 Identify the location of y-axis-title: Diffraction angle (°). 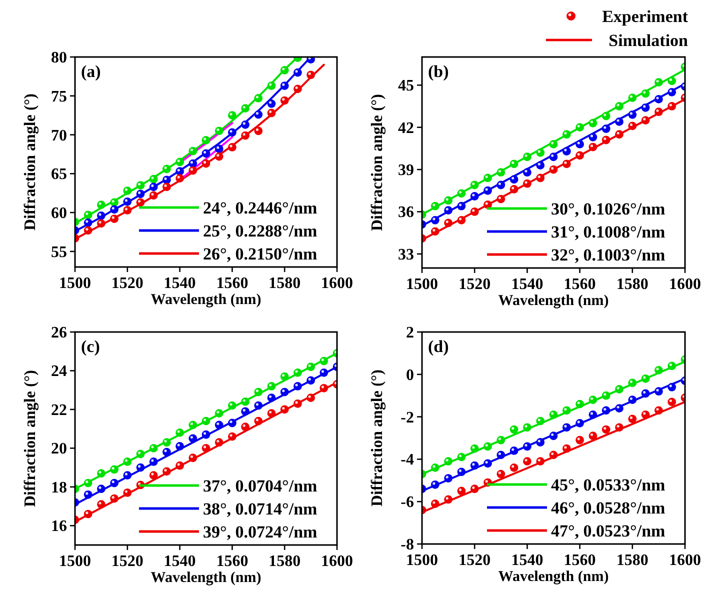
(377, 438).